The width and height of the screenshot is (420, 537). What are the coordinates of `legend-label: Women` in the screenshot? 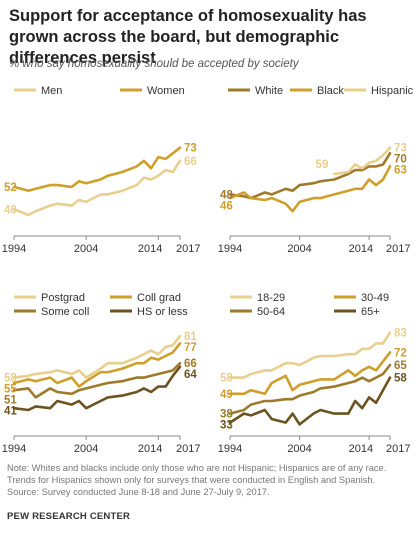 It's located at (166, 91).